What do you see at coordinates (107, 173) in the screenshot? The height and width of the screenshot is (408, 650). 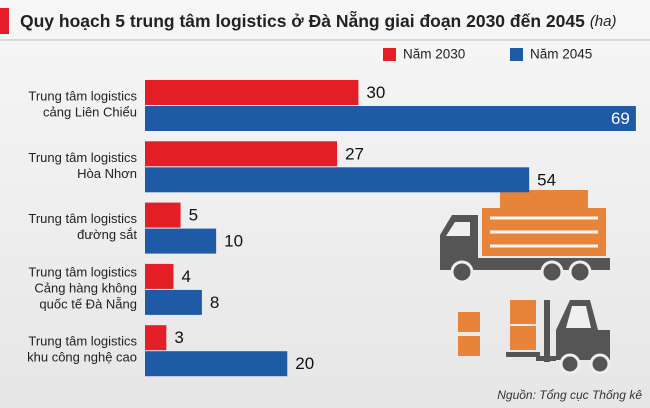 I see `category-line: Hòa Nhơn` at bounding box center [107, 173].